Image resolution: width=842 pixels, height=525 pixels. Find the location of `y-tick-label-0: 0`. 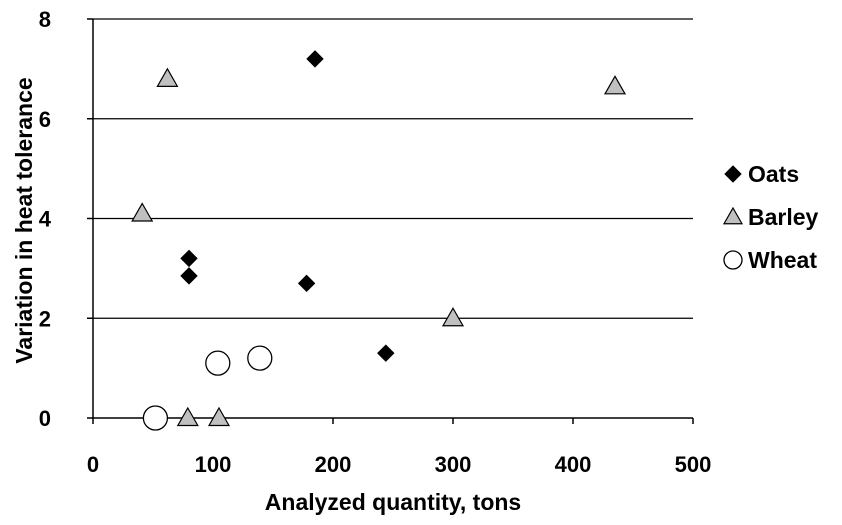

y-tick-label-0: 0 is located at coordinates (45, 418).